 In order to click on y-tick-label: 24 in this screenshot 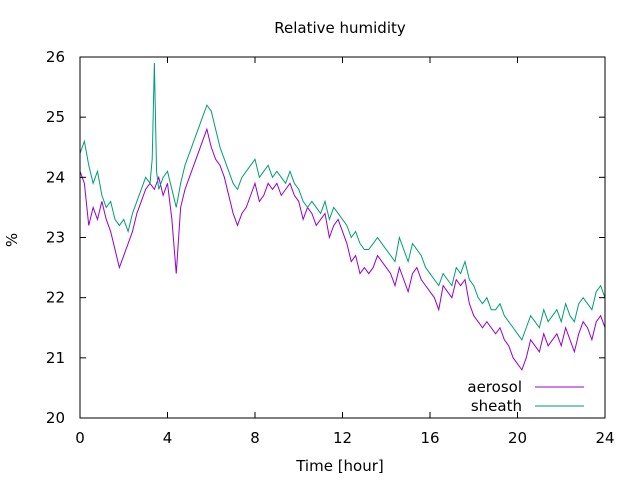, I will do `click(55, 177)`.